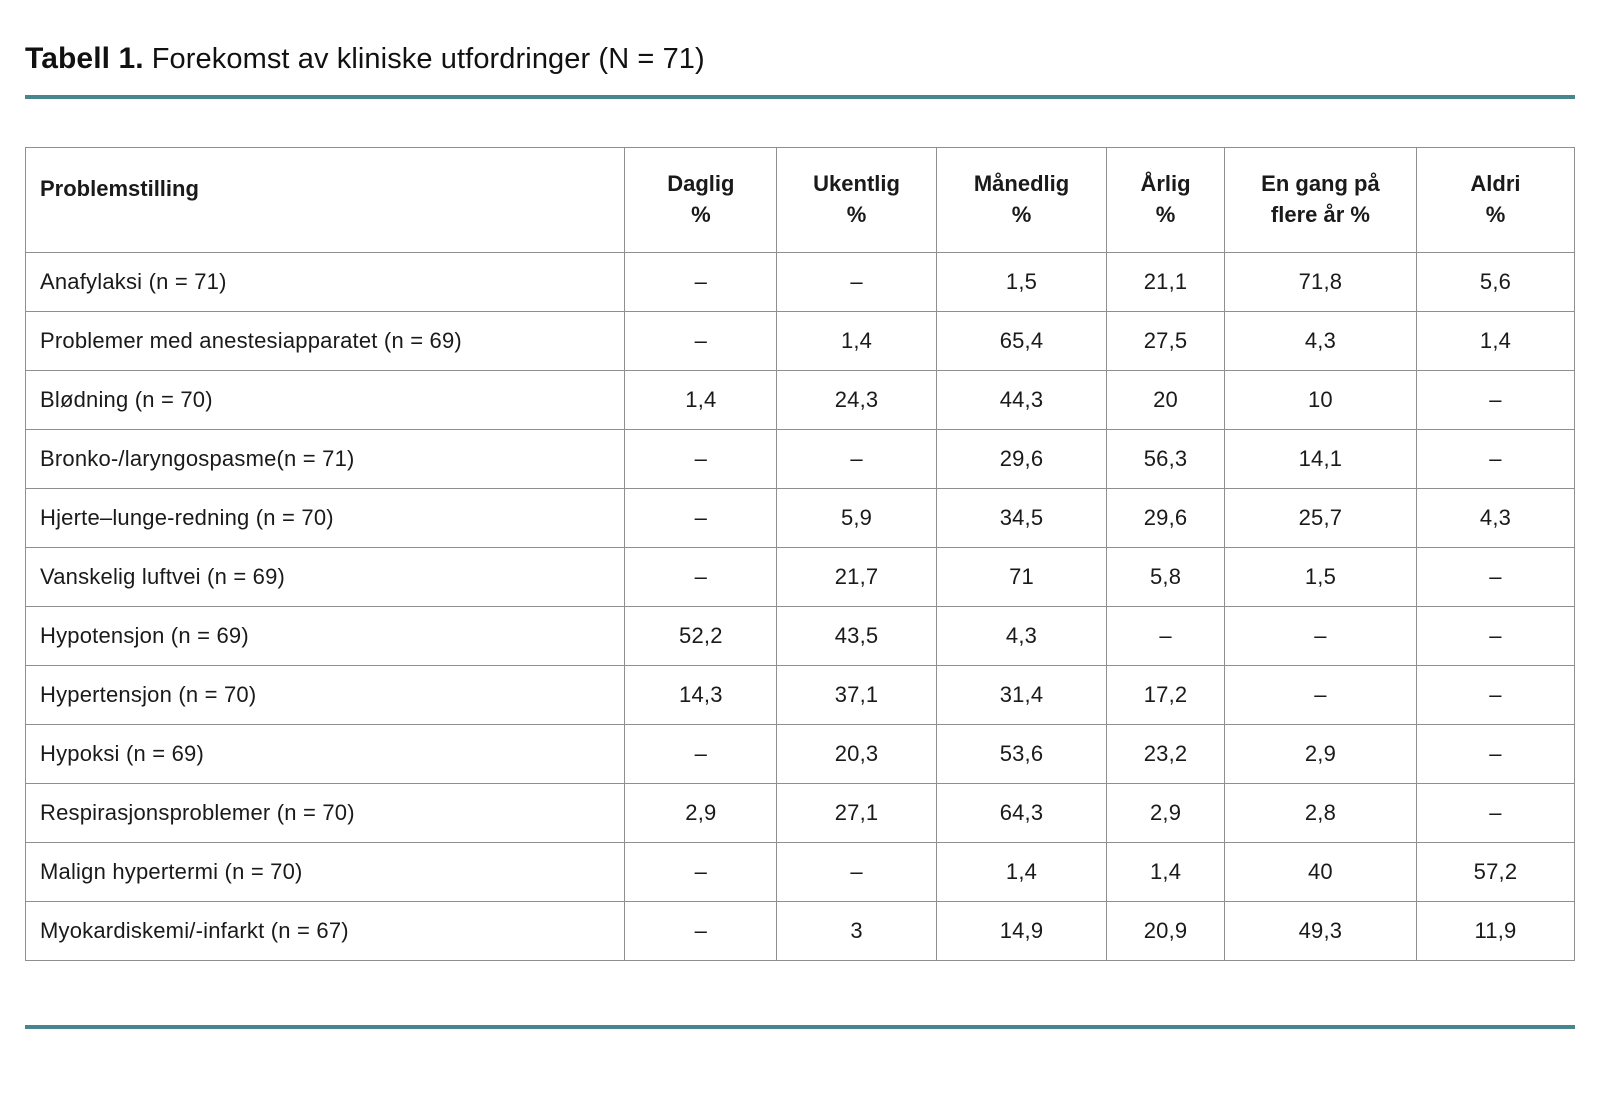 The height and width of the screenshot is (1119, 1600). I want to click on cell-ukentlig: 3, so click(856, 930).